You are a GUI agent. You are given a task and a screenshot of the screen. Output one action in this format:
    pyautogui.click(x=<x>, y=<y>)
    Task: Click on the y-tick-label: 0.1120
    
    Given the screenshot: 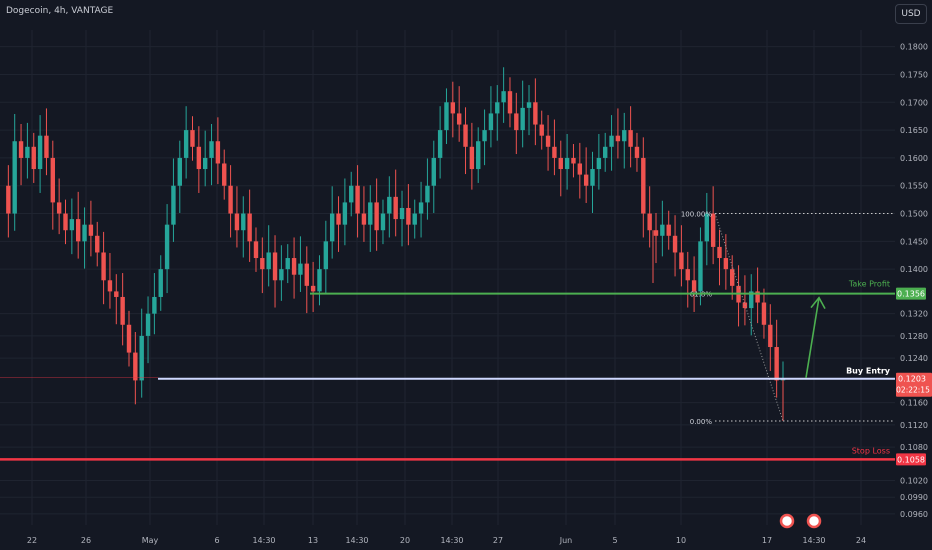 What is the action you would take?
    pyautogui.click(x=914, y=425)
    